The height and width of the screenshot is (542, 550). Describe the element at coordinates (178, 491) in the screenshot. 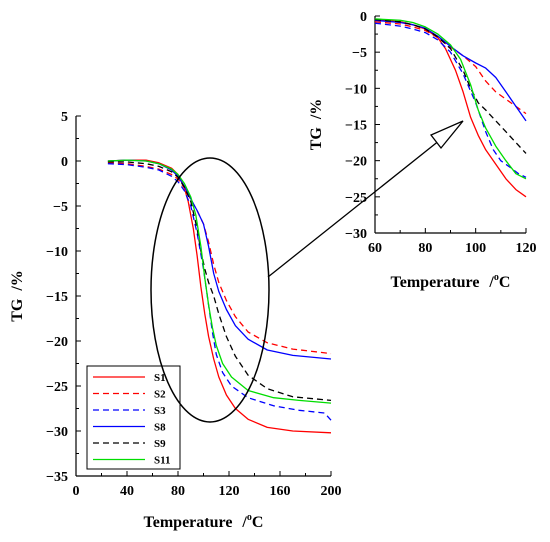

I see `main-x-tick-label: 80` at that location.